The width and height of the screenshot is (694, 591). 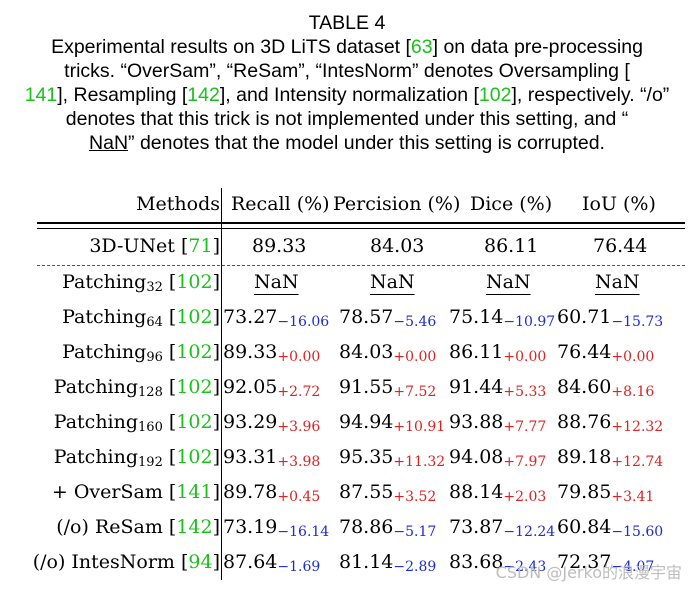 What do you see at coordinates (250, 422) in the screenshot?
I see `metric-value: 93.29` at bounding box center [250, 422].